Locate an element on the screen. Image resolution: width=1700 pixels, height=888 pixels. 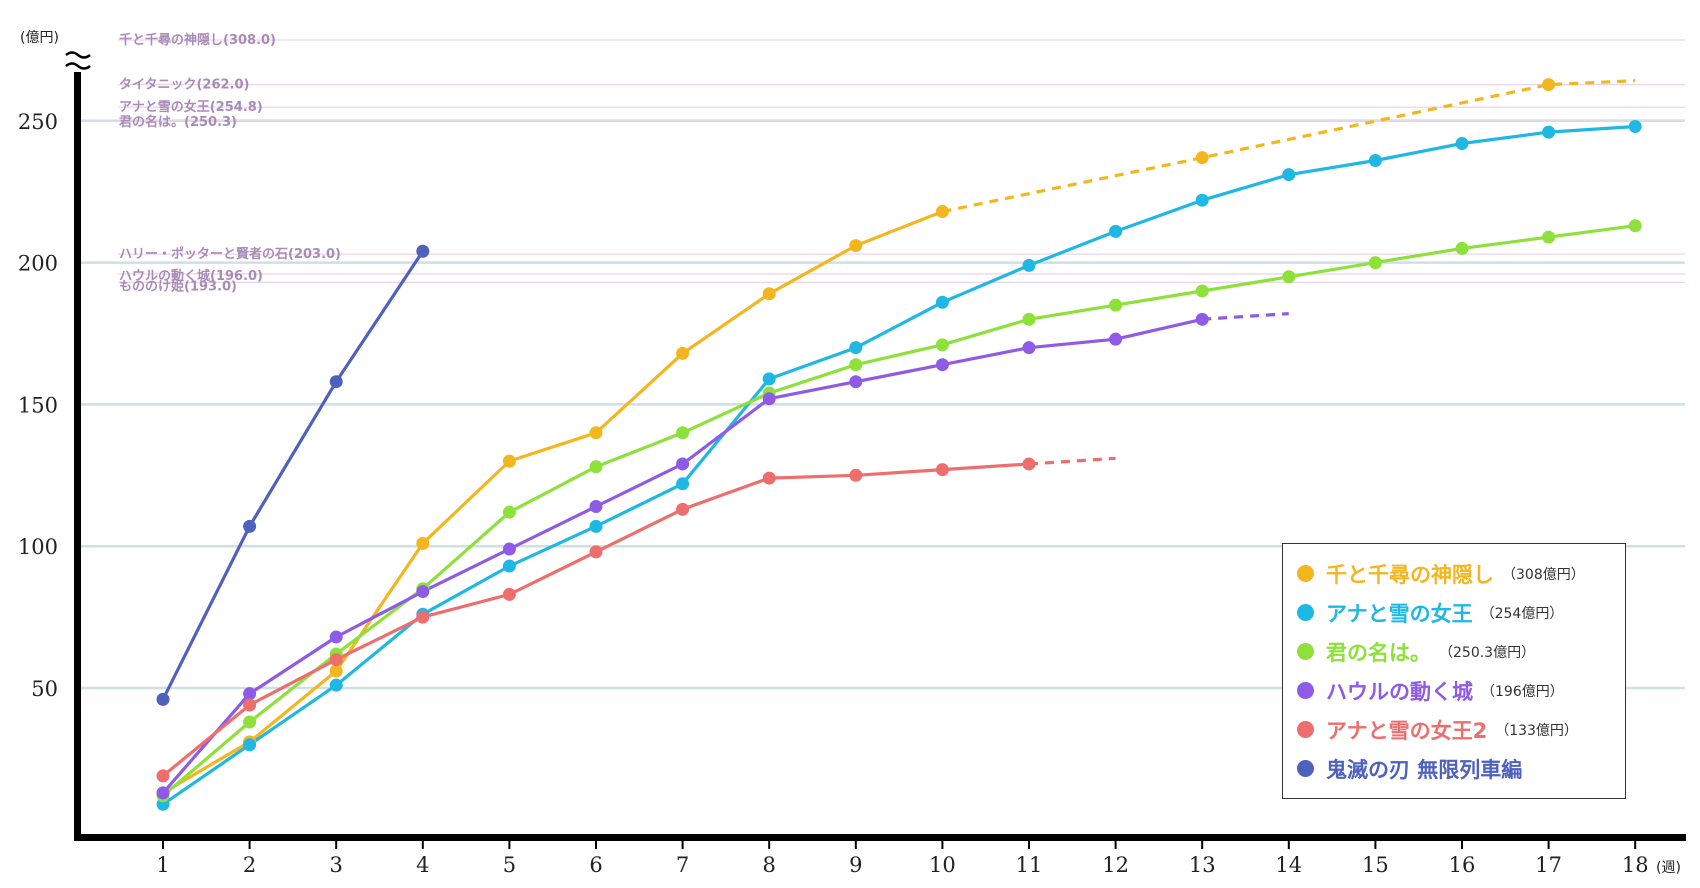
legend-item: 君の名は。 （250.3億円） is located at coordinates (1461, 651).